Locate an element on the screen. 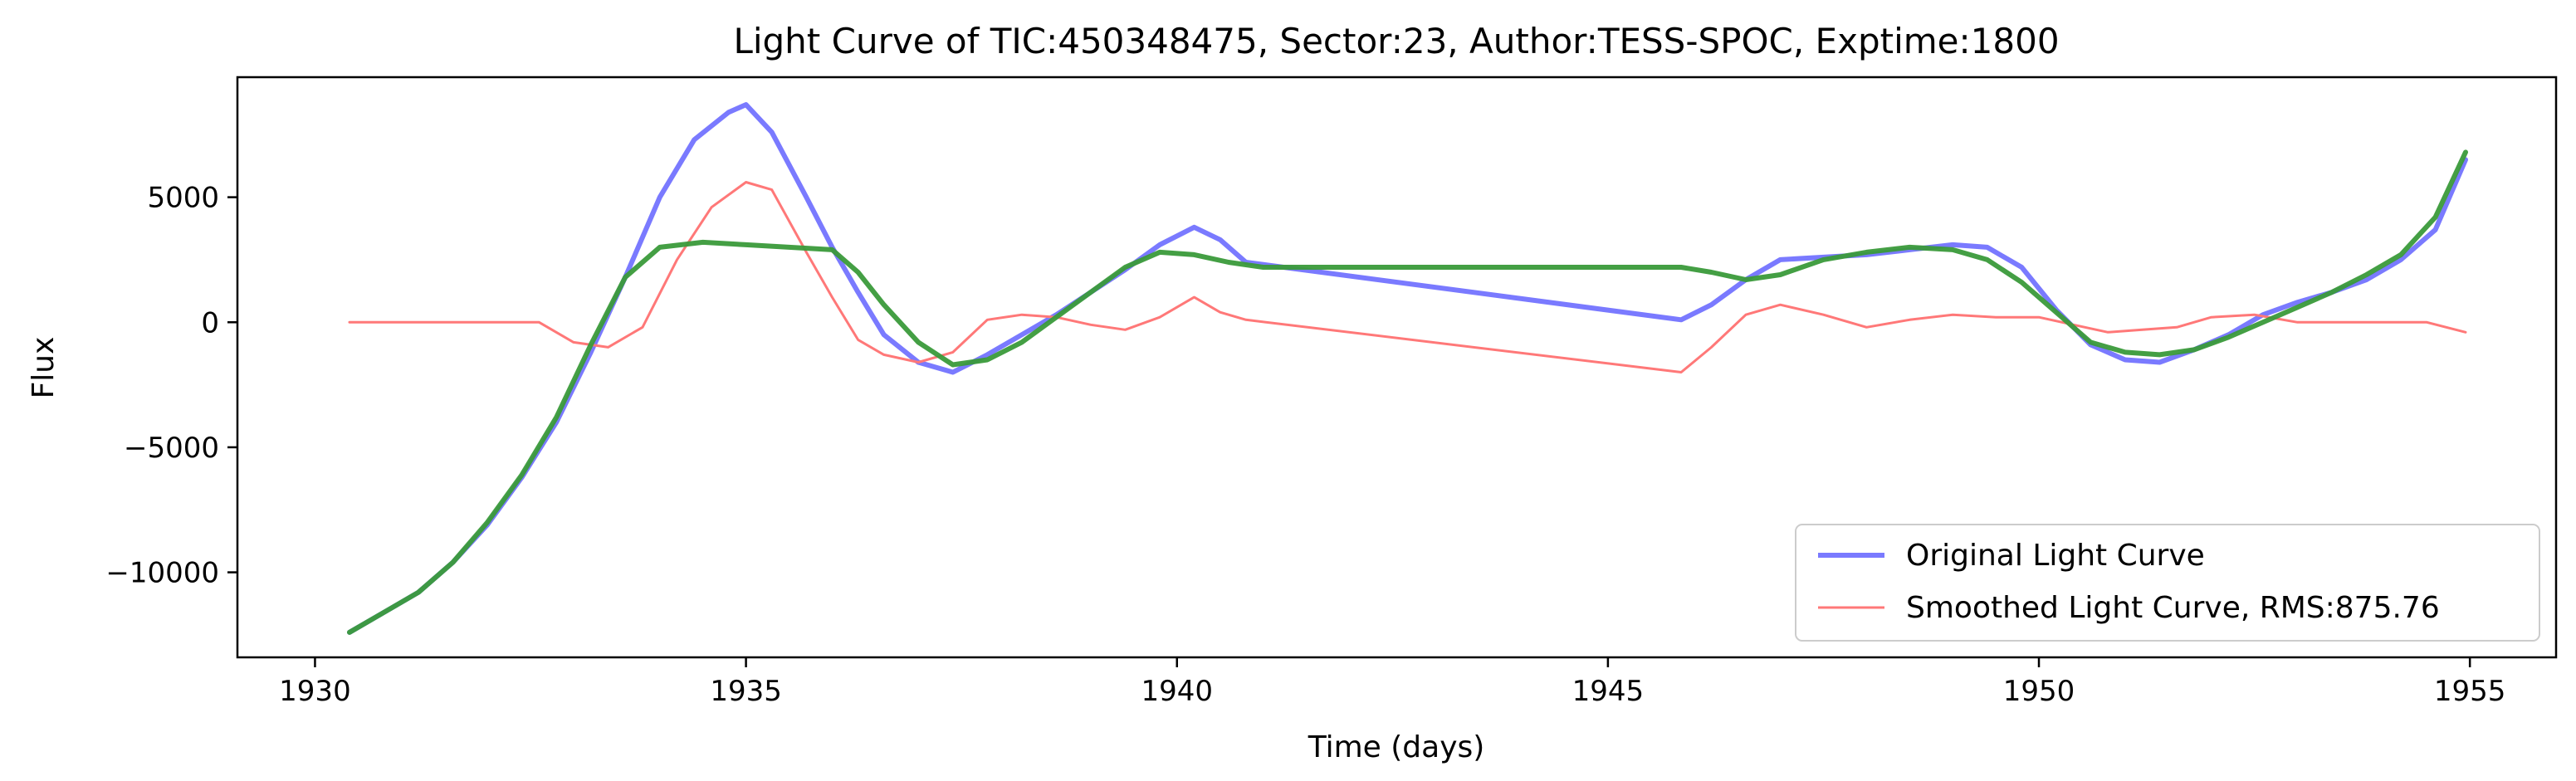  x-tick-label: 1945 is located at coordinates (1608, 691).